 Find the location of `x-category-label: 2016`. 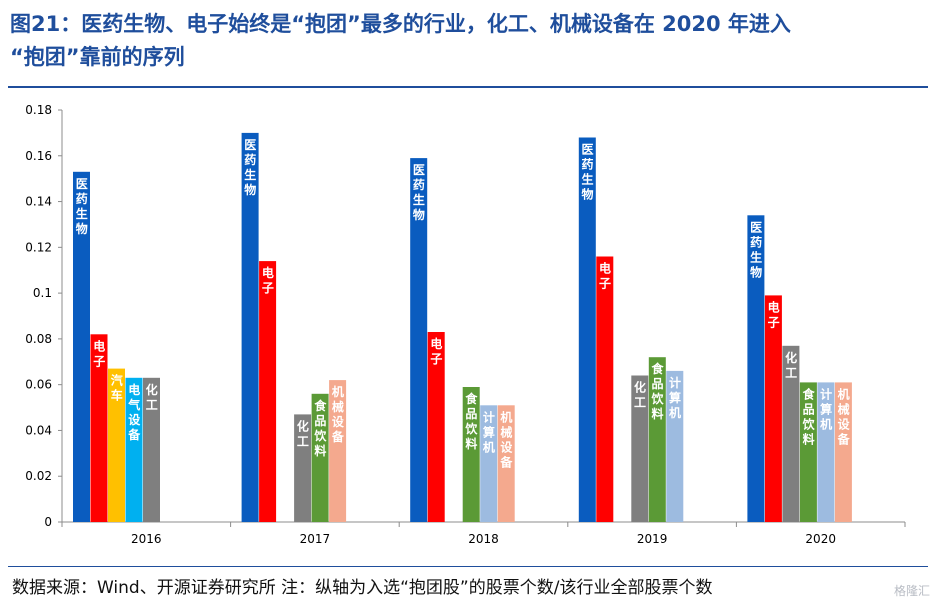

x-category-label: 2016 is located at coordinates (146, 539).